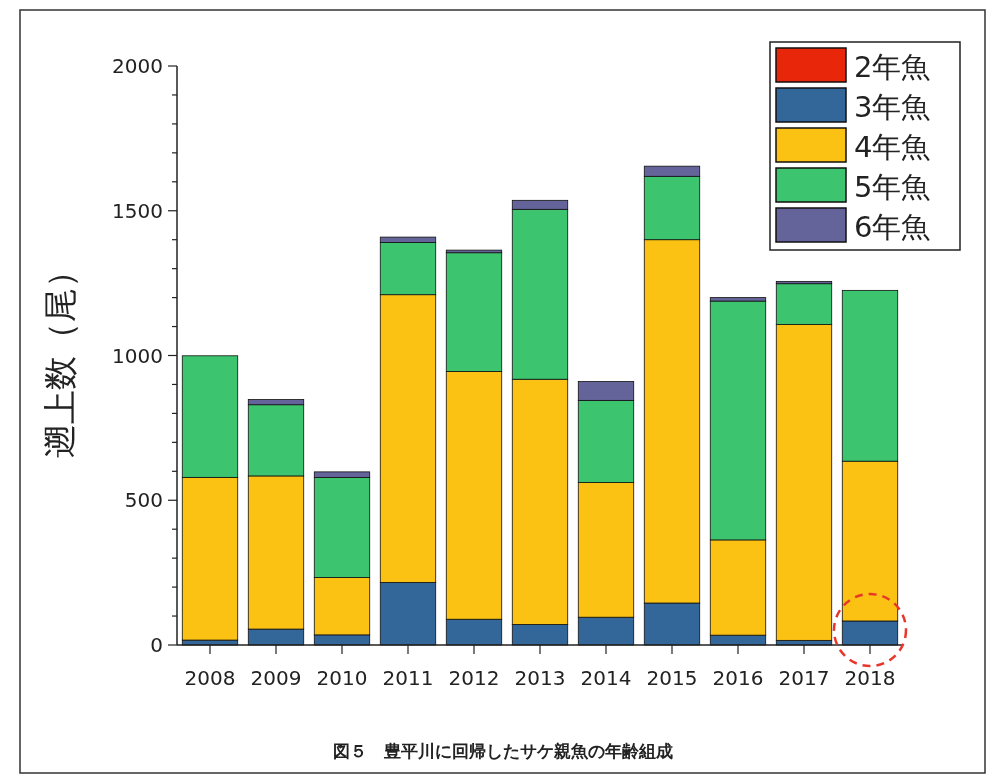  I want to click on legend-label: 4年魚, so click(892, 147).